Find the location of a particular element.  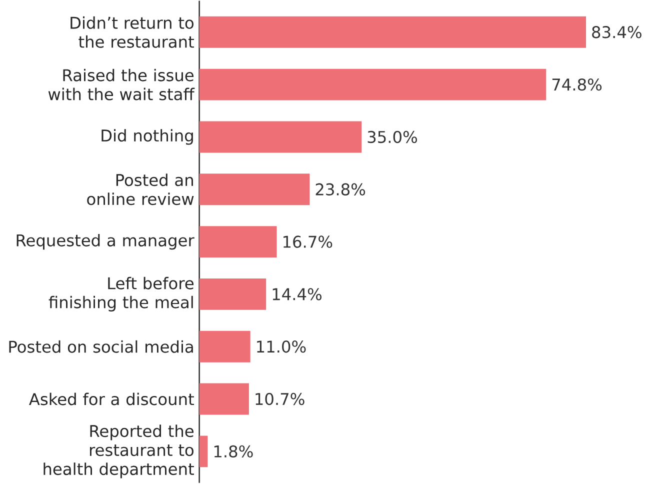

data-label: 23.8% is located at coordinates (341, 189).